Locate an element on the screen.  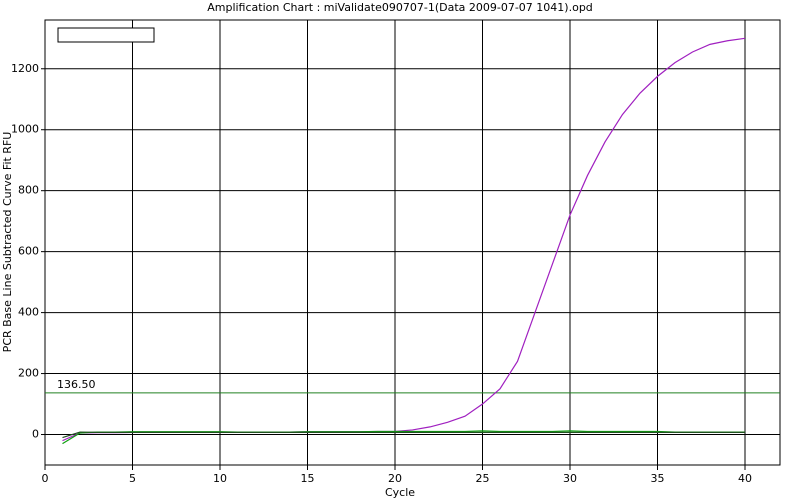
y-tick-label: 800 is located at coordinates (28, 190).